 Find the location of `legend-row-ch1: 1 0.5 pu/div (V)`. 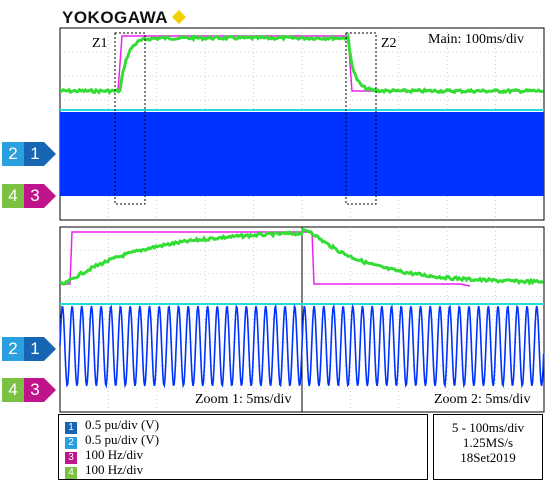

legend-row-ch1: 1 0.5 pu/div (V) is located at coordinates (112, 425).